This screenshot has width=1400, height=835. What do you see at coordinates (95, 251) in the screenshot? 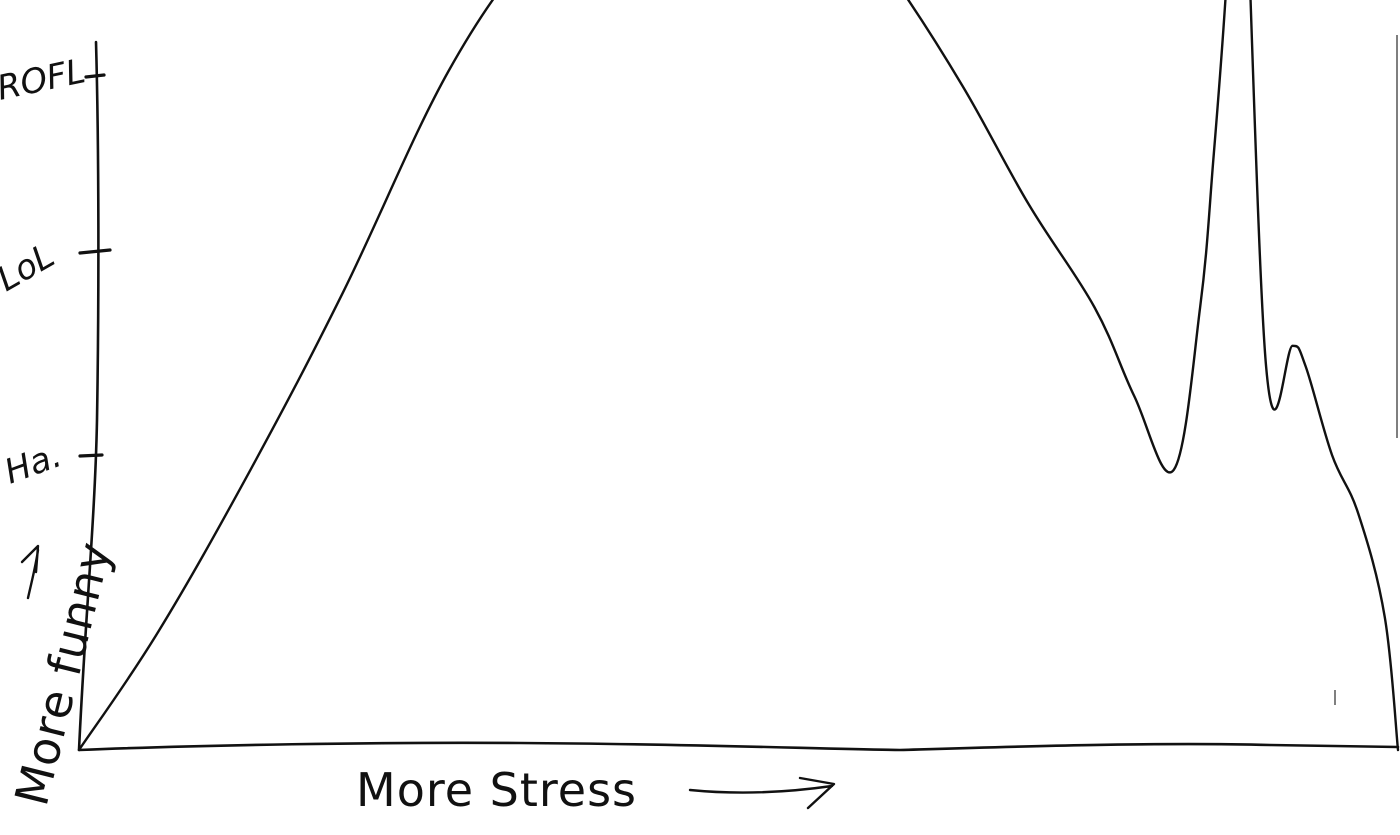
I see `y-tick-mark-lol` at bounding box center [95, 251].